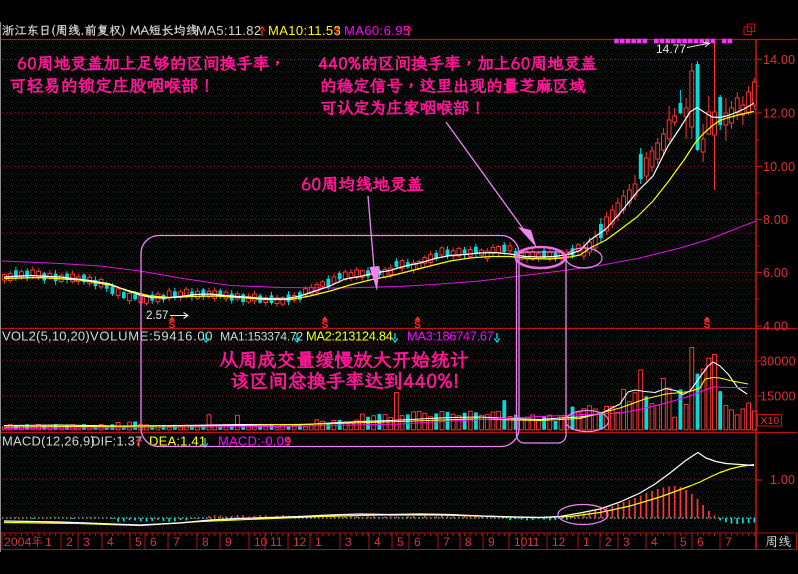 The width and height of the screenshot is (798, 574). I want to click on svg-text: MA3:186747.67, so click(450, 336).